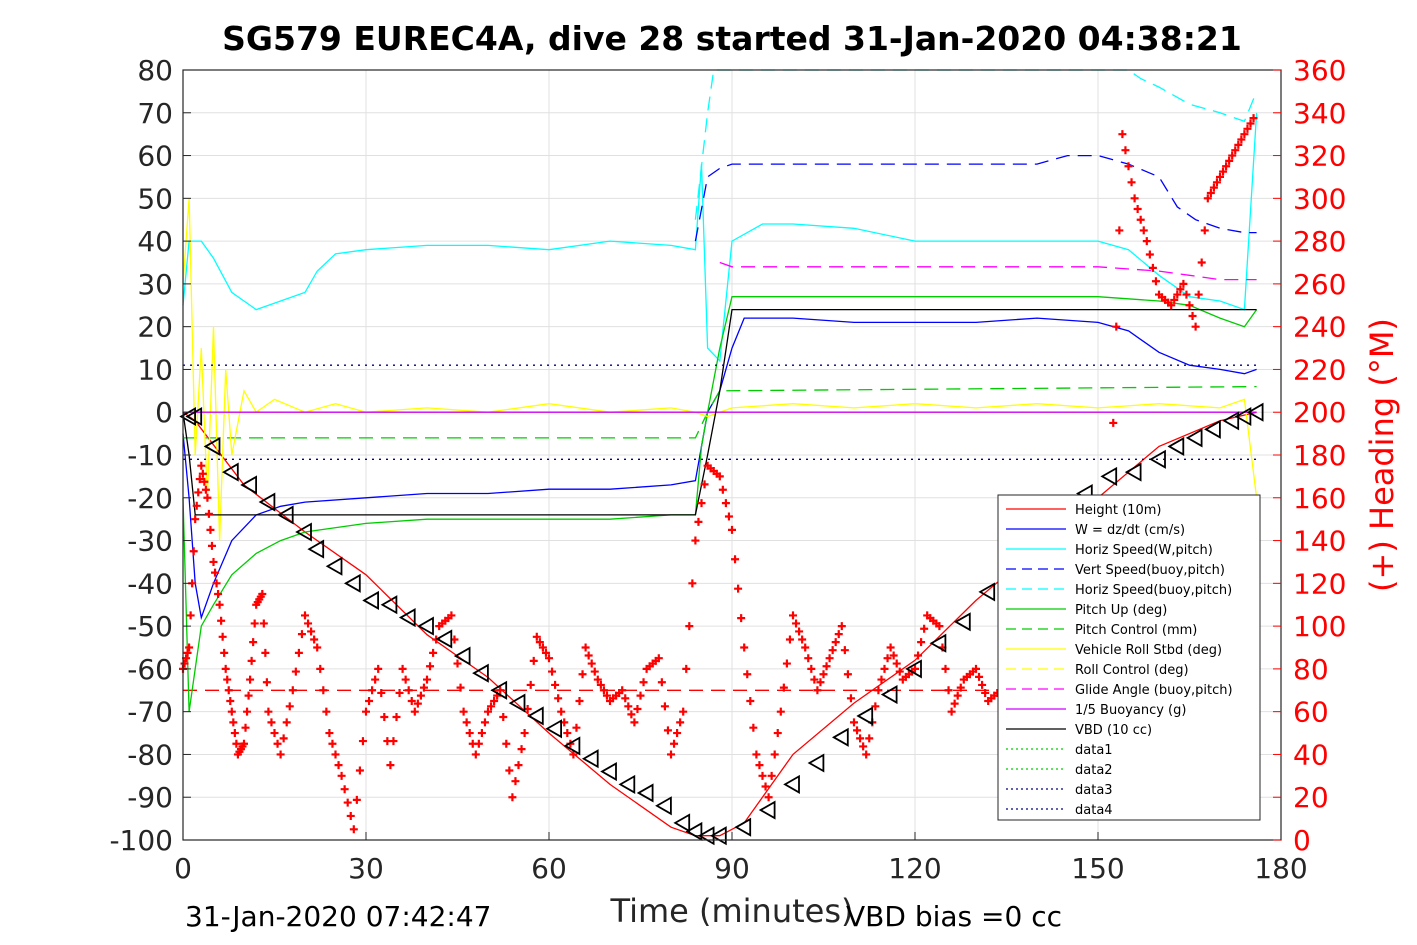 The width and height of the screenshot is (1417, 945). I want to click on legend-label: data2, so click(1094, 770).